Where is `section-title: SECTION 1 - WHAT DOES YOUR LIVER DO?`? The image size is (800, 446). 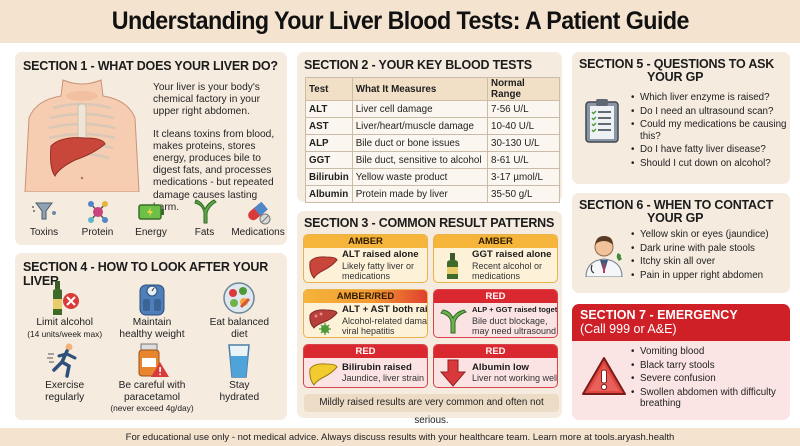
section-title: SECTION 1 - WHAT DOES YOUR LIVER DO? is located at coordinates (150, 66).